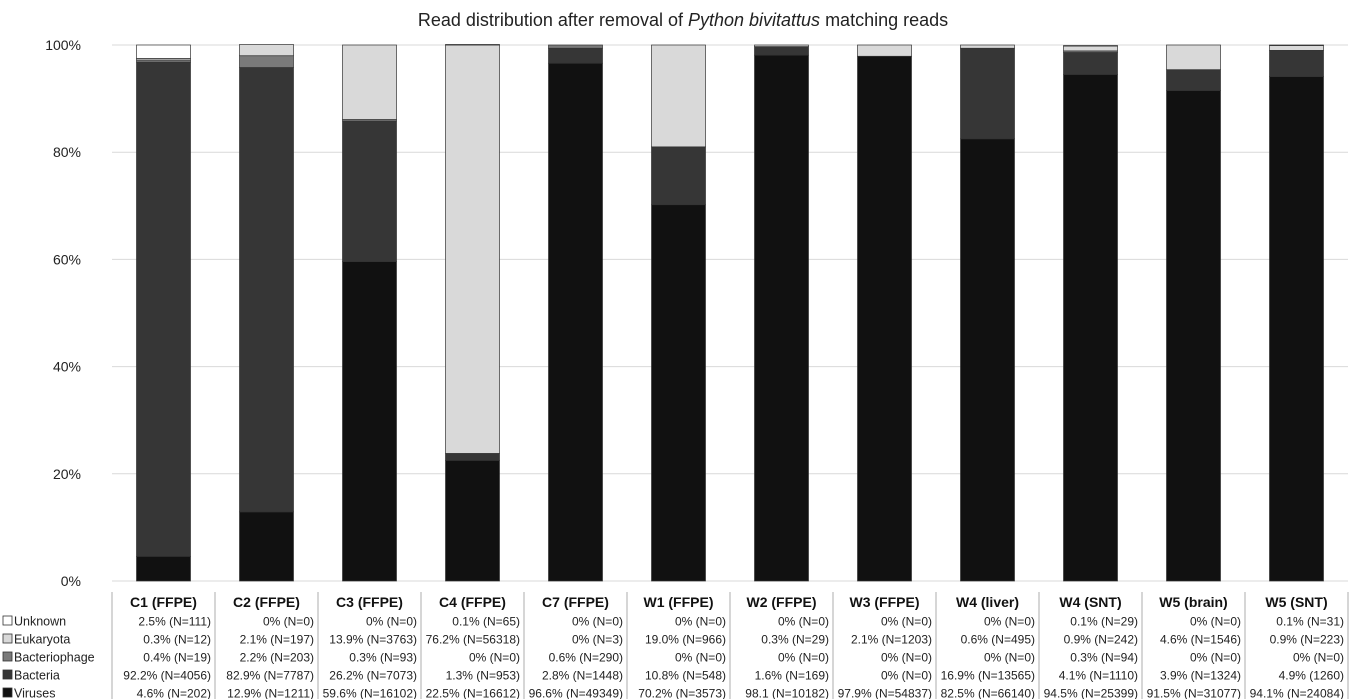 This screenshot has width=1356, height=699. I want to click on table-cell-bacteriophage: 0.3% (N=94), so click(1104, 658).